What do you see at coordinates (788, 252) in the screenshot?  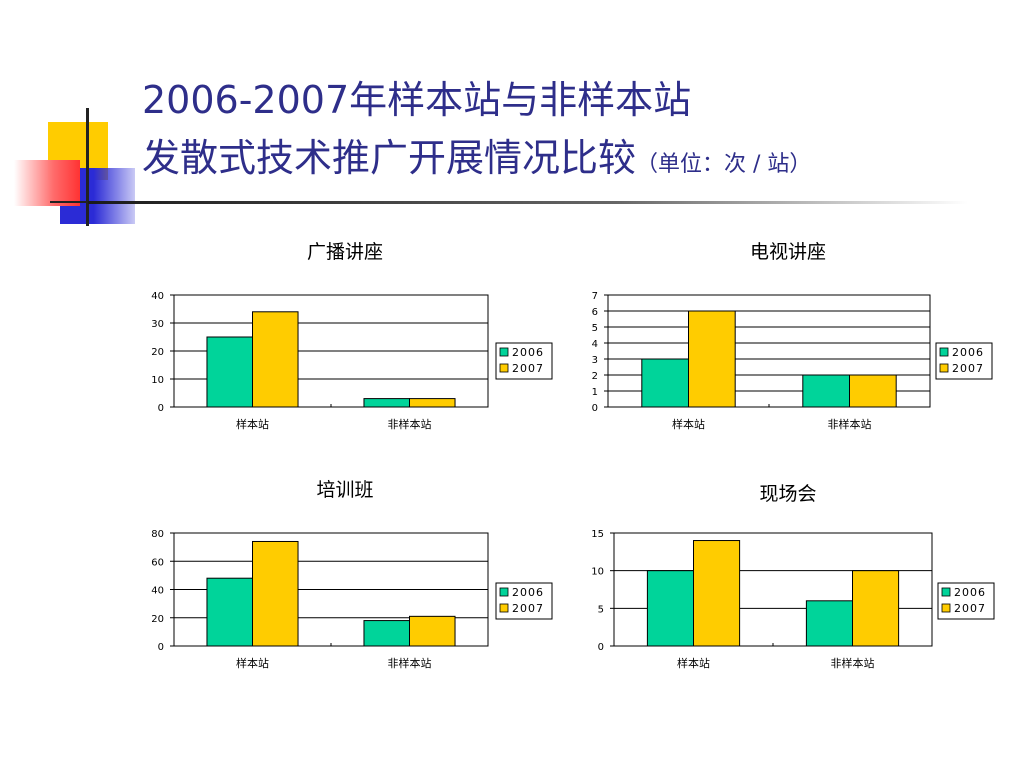 I see `chart-title: 电视讲座` at bounding box center [788, 252].